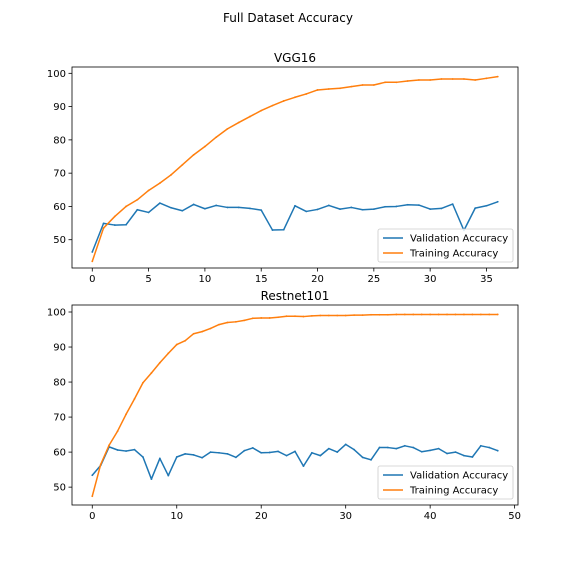 The image size is (576, 576). Describe the element at coordinates (205, 279) in the screenshot. I see `x-tick-label: 10` at that location.